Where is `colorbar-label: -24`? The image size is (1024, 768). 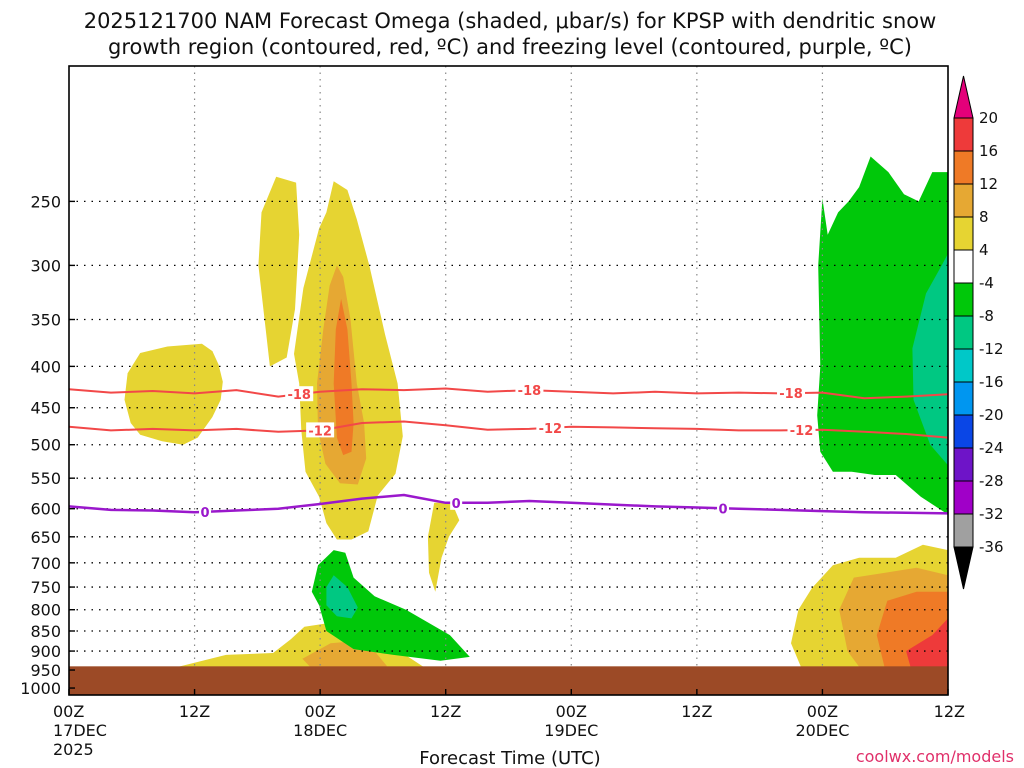 colorbar-label: -24 is located at coordinates (991, 448).